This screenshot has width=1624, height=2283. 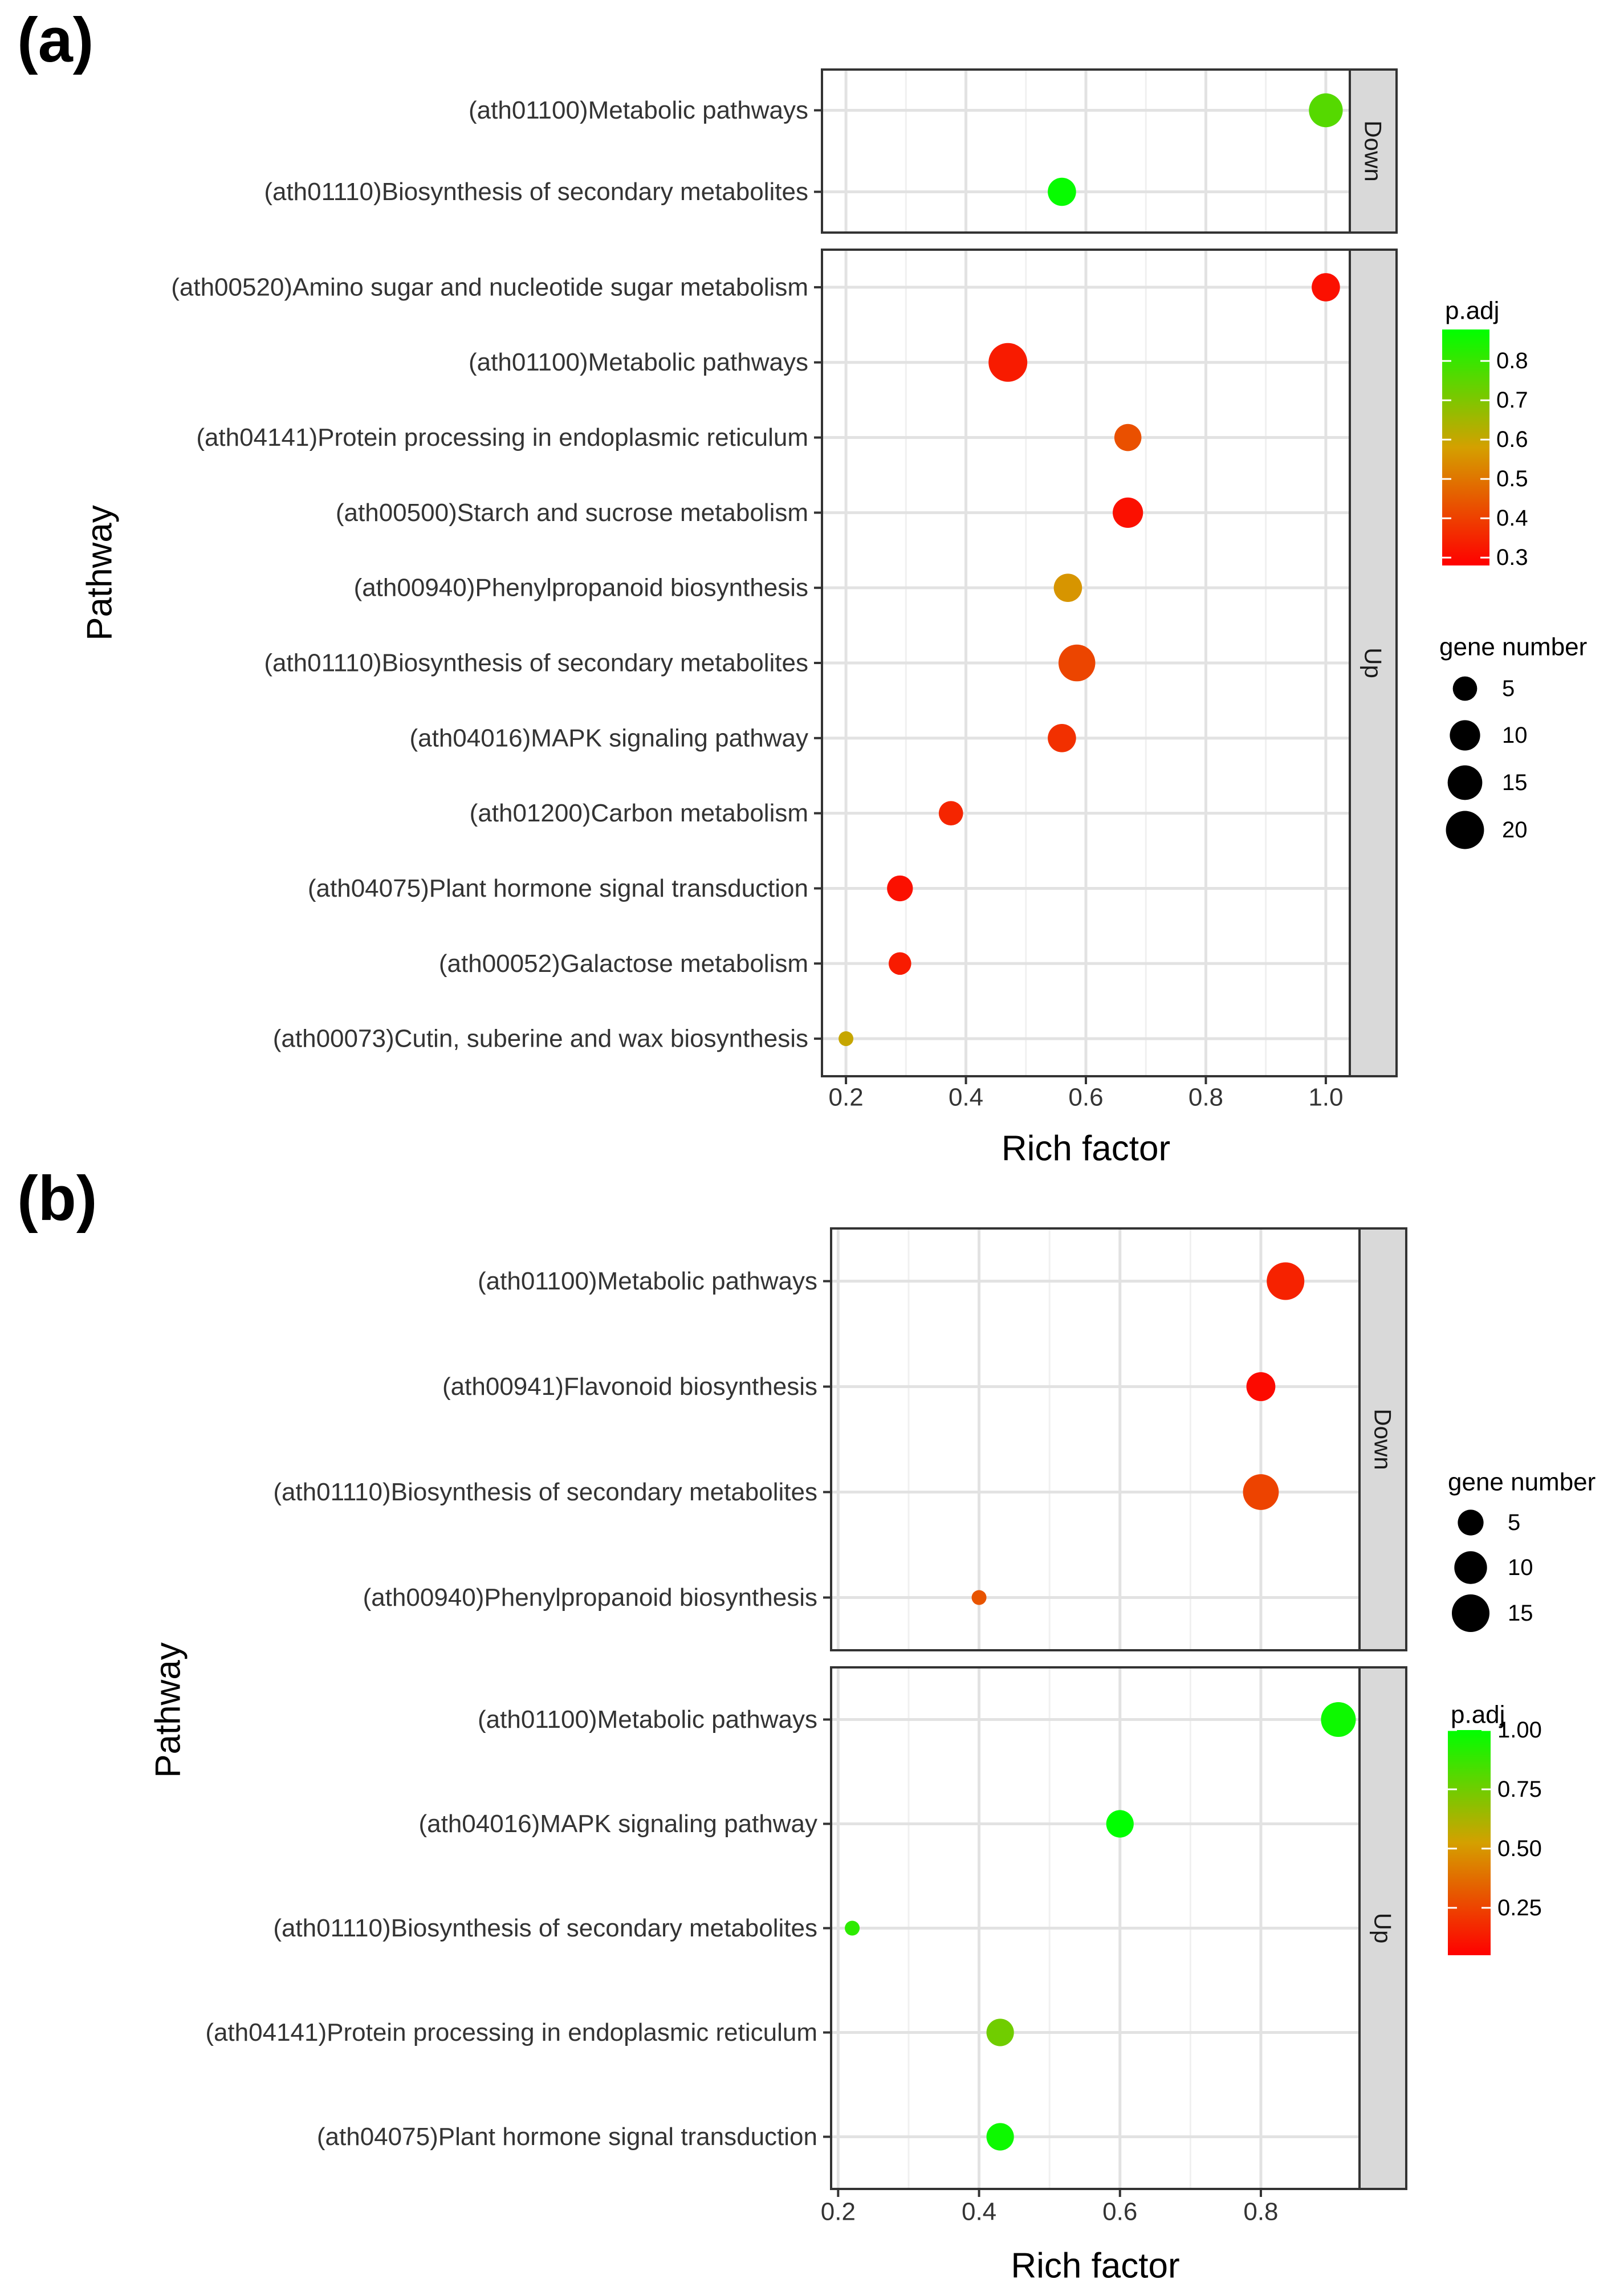 I want to click on y-tick-label: (ath01200)Carbon metabolism, so click(x=639, y=813).